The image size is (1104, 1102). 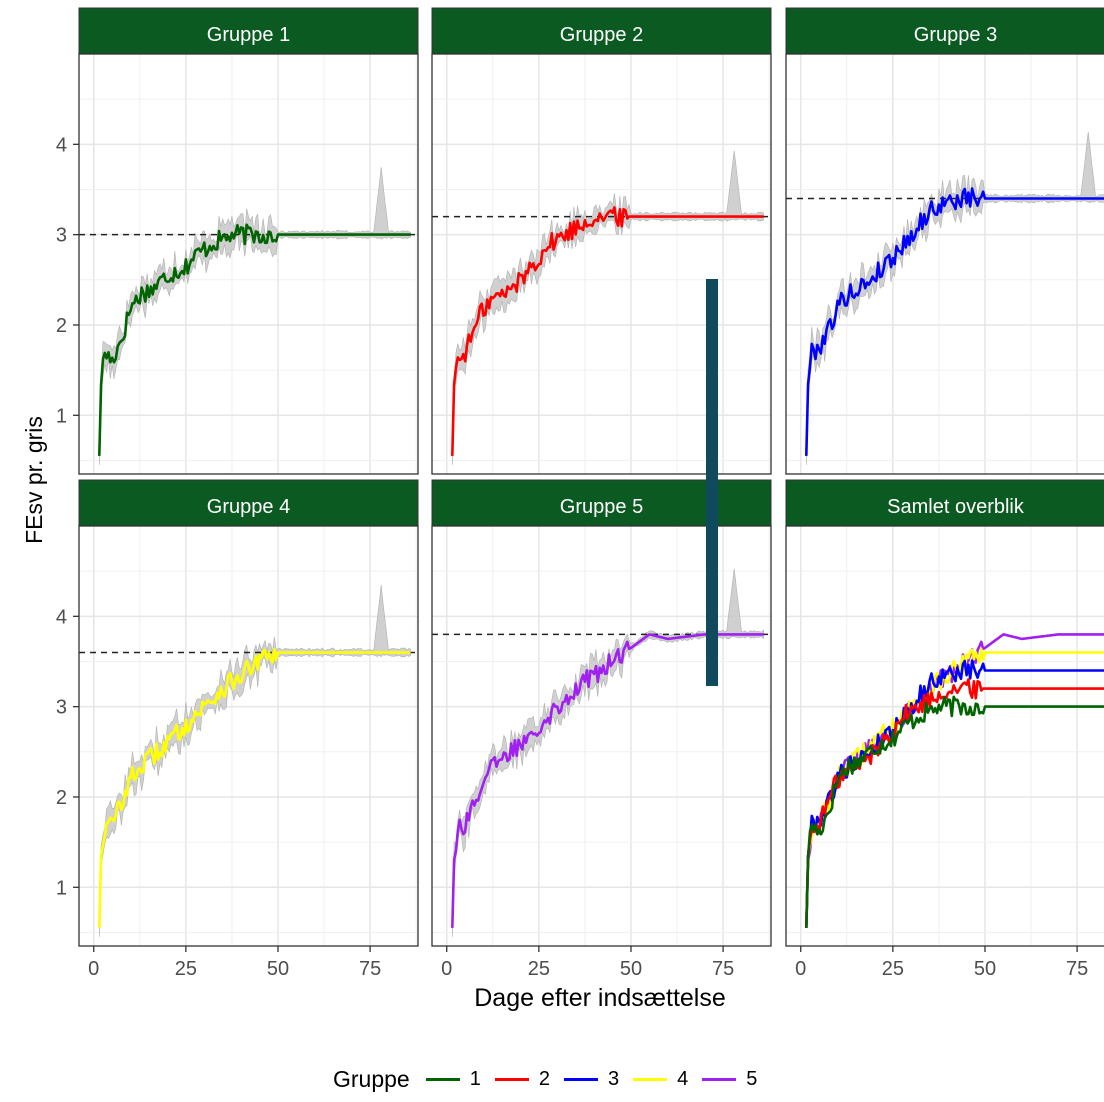 What do you see at coordinates (601, 35) in the screenshot?
I see `panel-title: Gruppe 2` at bounding box center [601, 35].